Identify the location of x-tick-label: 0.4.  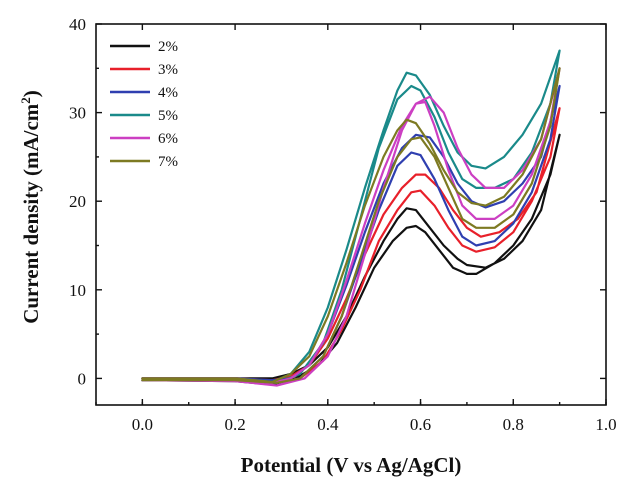
(328, 424).